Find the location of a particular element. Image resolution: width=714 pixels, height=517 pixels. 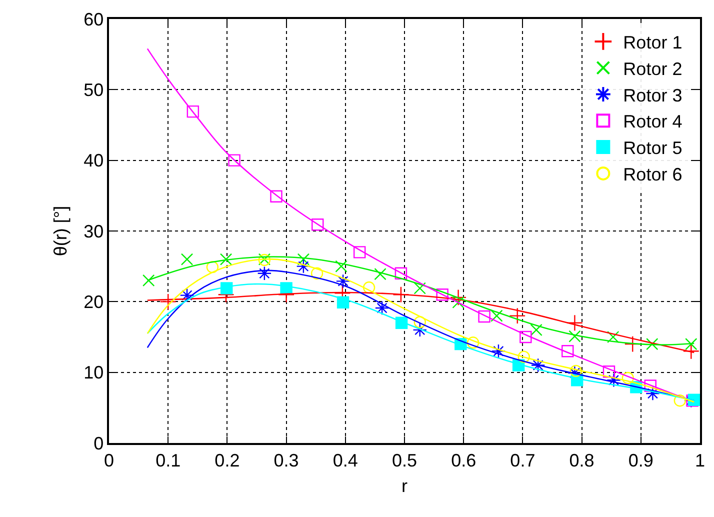

x-tick-label: 1 is located at coordinates (700, 460).